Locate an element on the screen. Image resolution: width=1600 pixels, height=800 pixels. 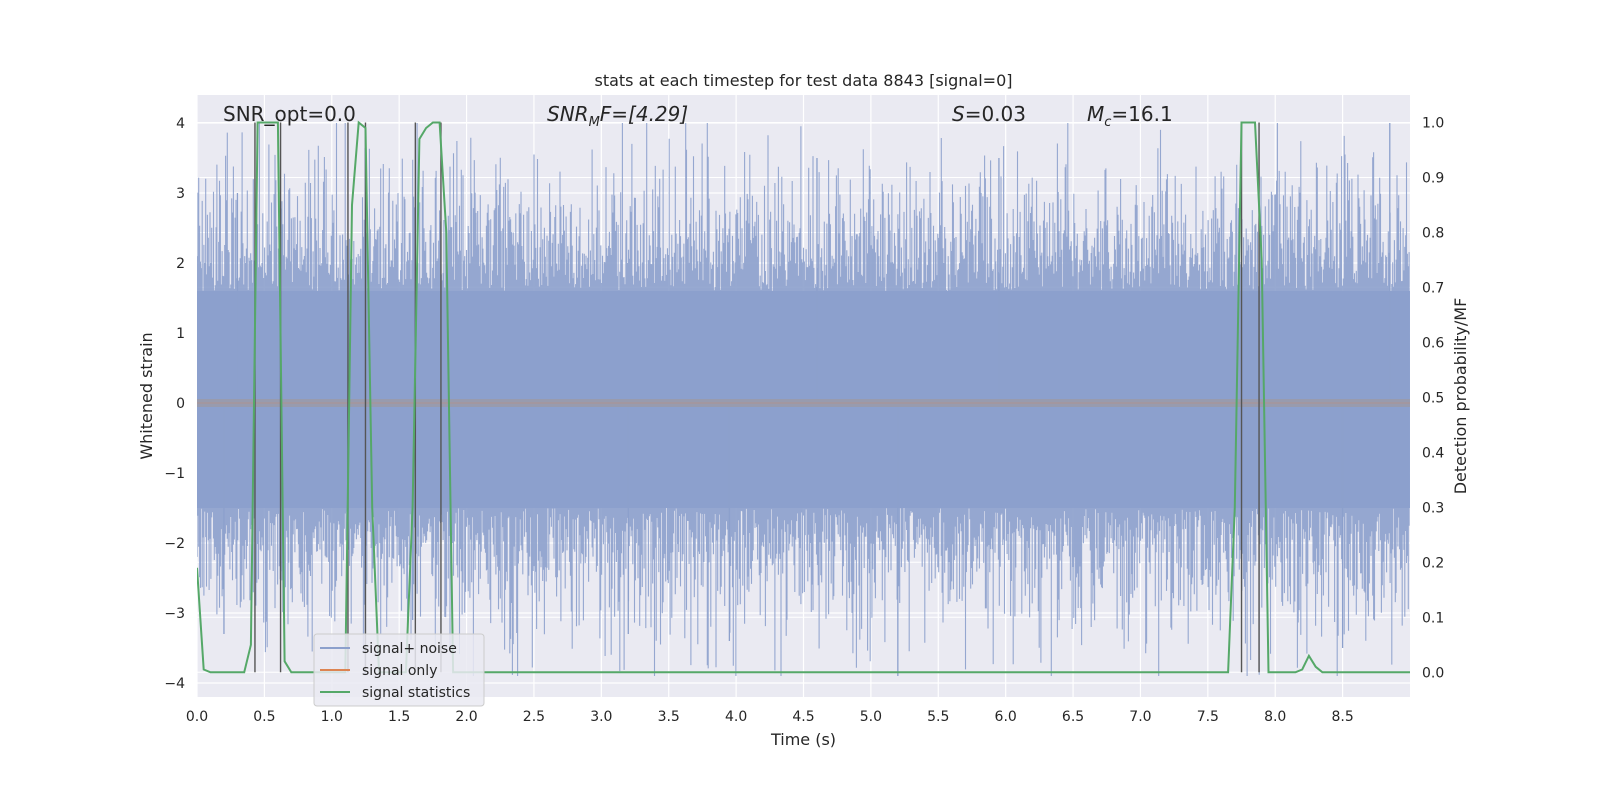
y-tick-label: −4 is located at coordinates (174, 684).